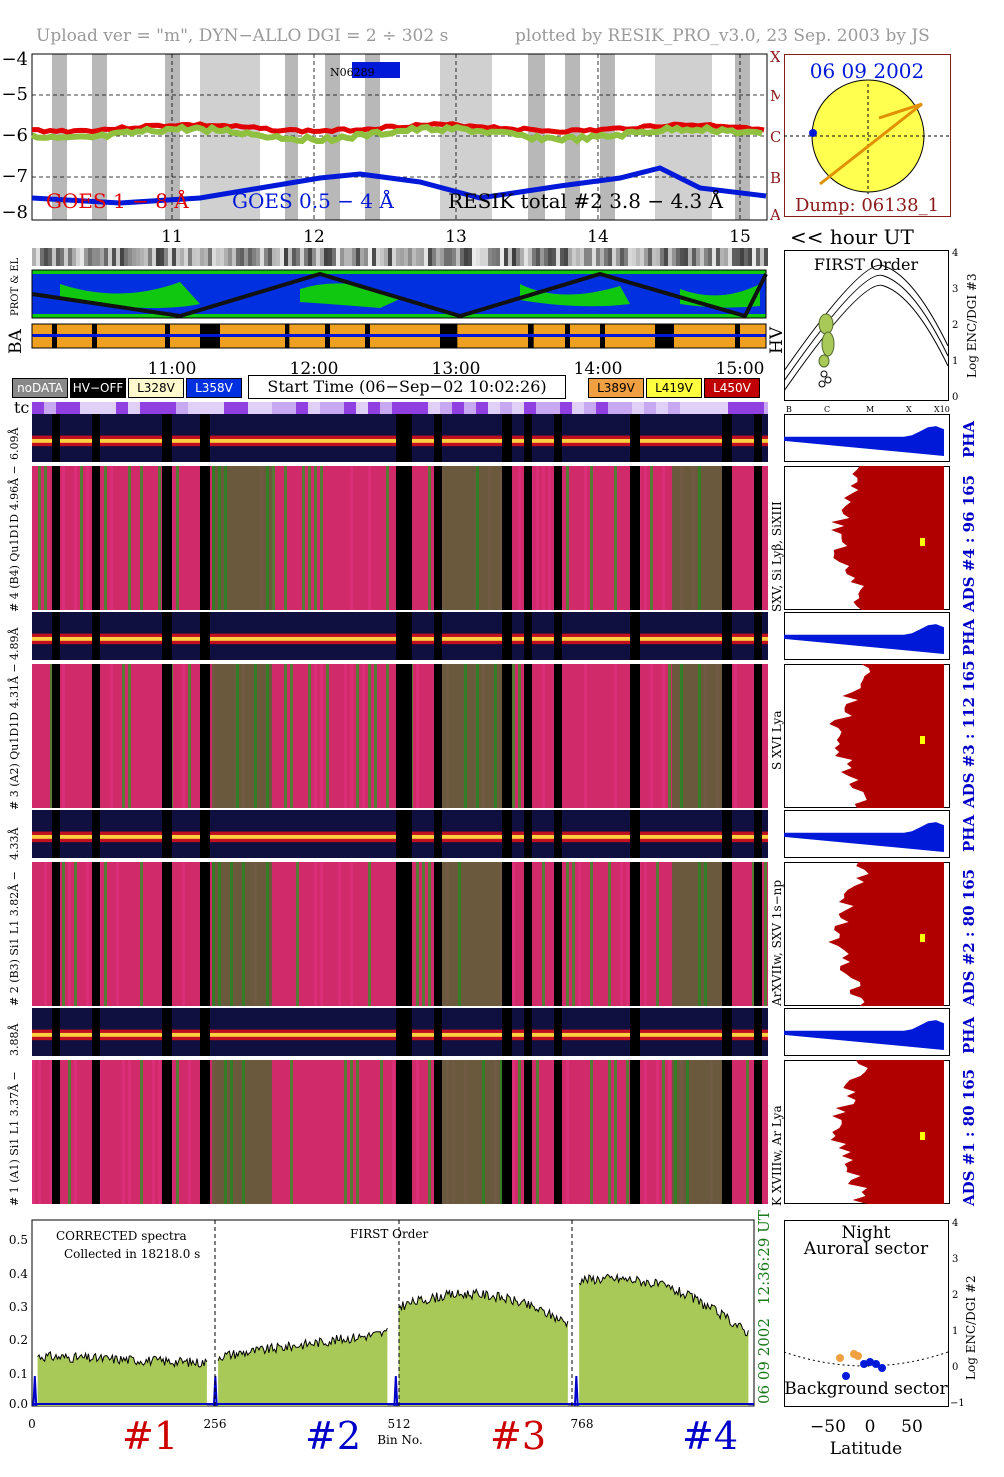 The width and height of the screenshot is (1004, 1477). Describe the element at coordinates (871, 331) in the screenshot. I see `first-order-panel: FIRST Order B C M X X10 4 3 2 1 0` at that location.